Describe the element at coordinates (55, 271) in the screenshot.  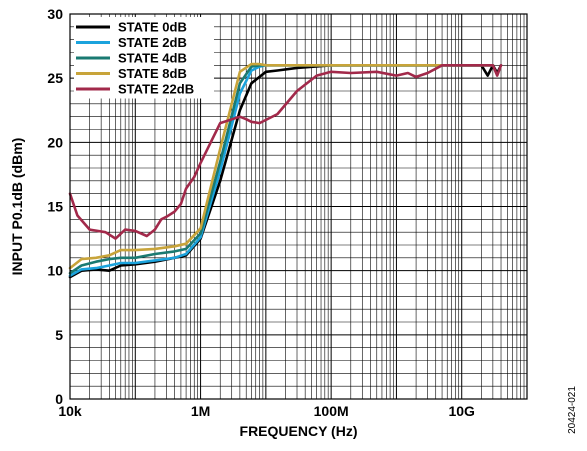
I see `y-tick-label: 10` at that location.